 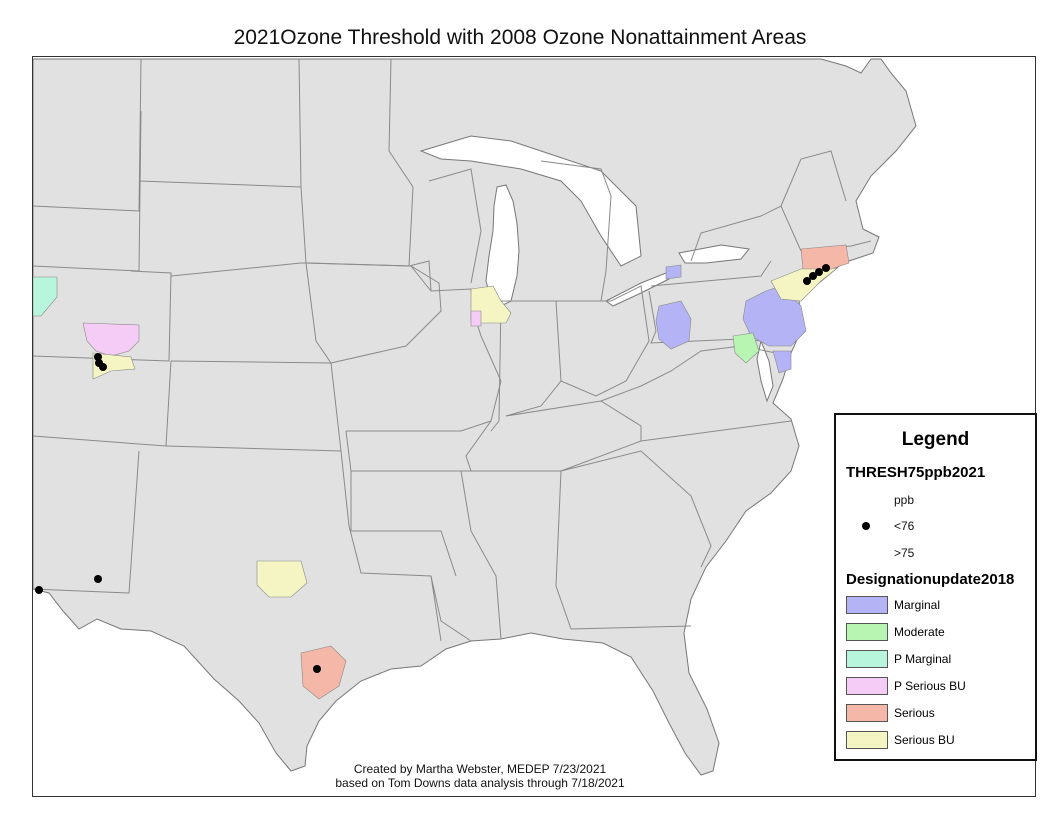 What do you see at coordinates (916, 472) in the screenshot?
I see `legend-threshold-layer: THRESH75ppb2021` at bounding box center [916, 472].